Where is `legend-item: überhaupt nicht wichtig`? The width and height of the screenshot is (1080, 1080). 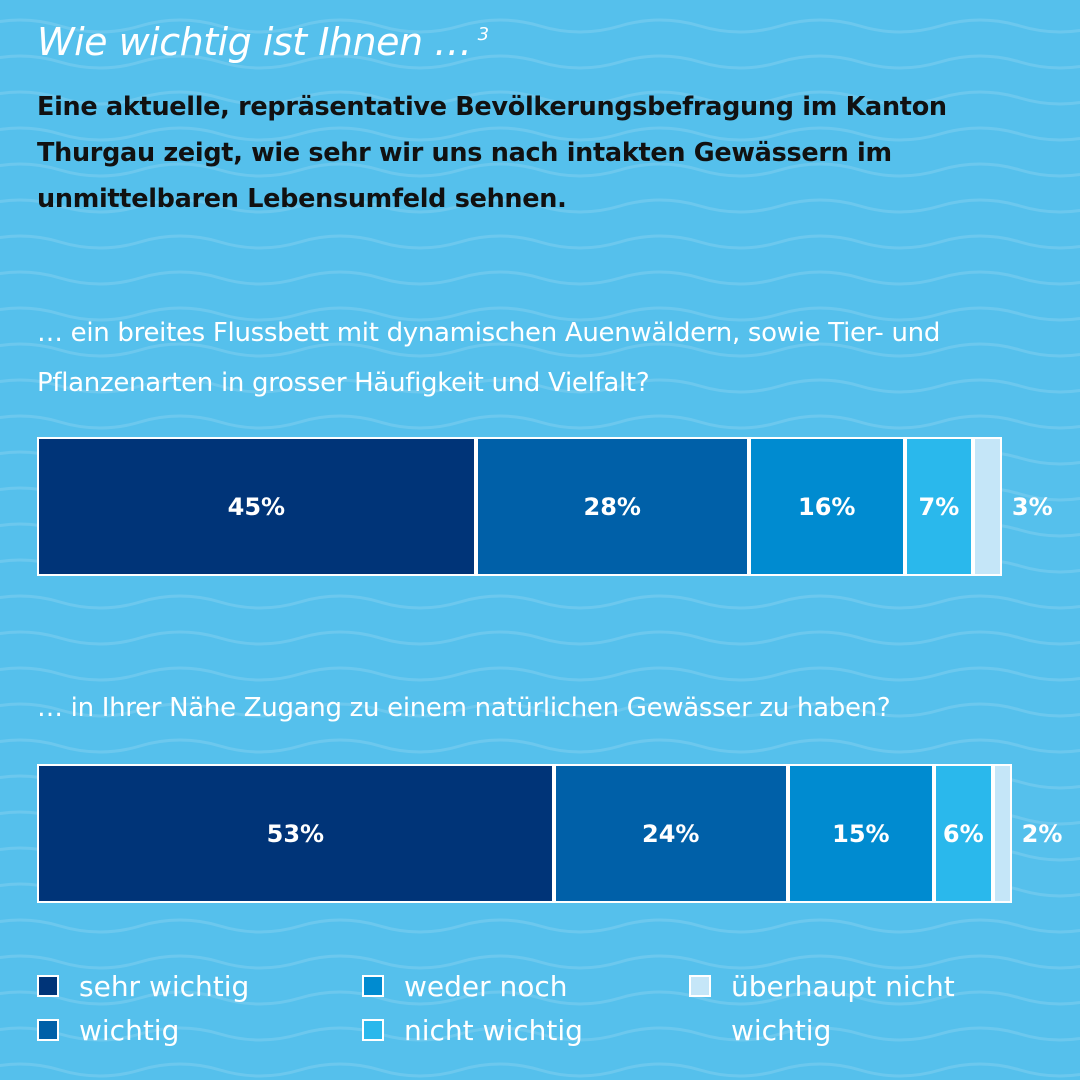 legend-item: überhaupt nicht wichtig is located at coordinates (840, 1009).